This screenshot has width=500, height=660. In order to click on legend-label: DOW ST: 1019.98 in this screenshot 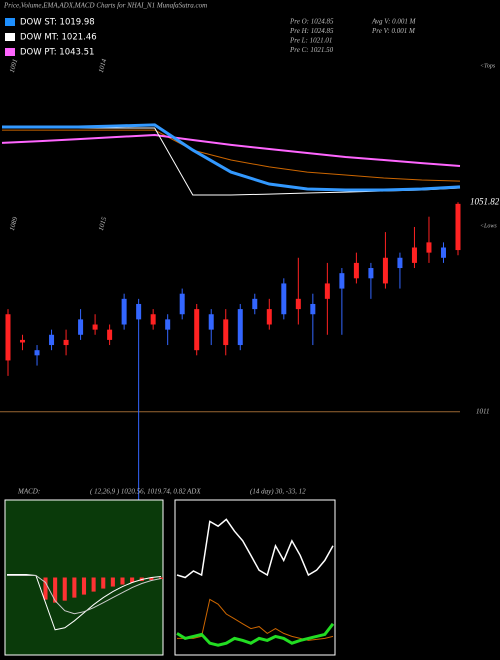, I will do `click(57, 23)`.